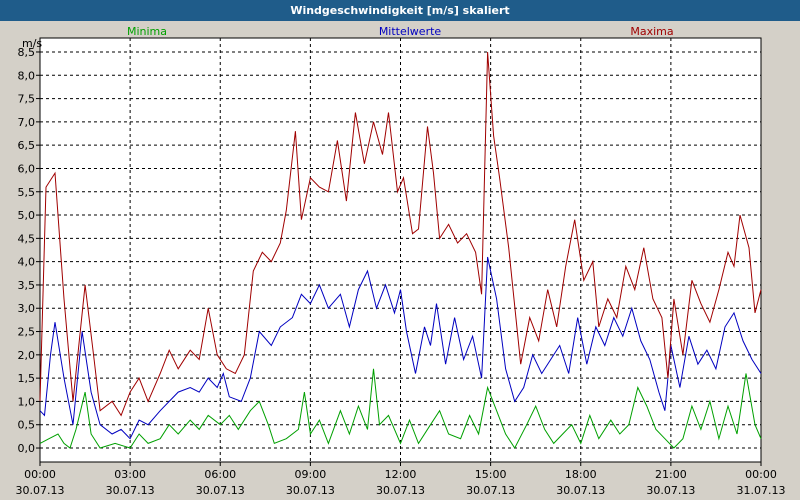  I want to click on y-tick-label: 1,0, so click(27, 401).